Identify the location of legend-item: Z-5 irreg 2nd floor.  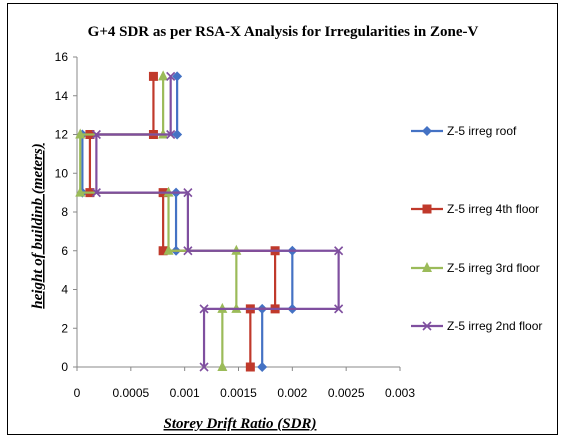
(476, 326).